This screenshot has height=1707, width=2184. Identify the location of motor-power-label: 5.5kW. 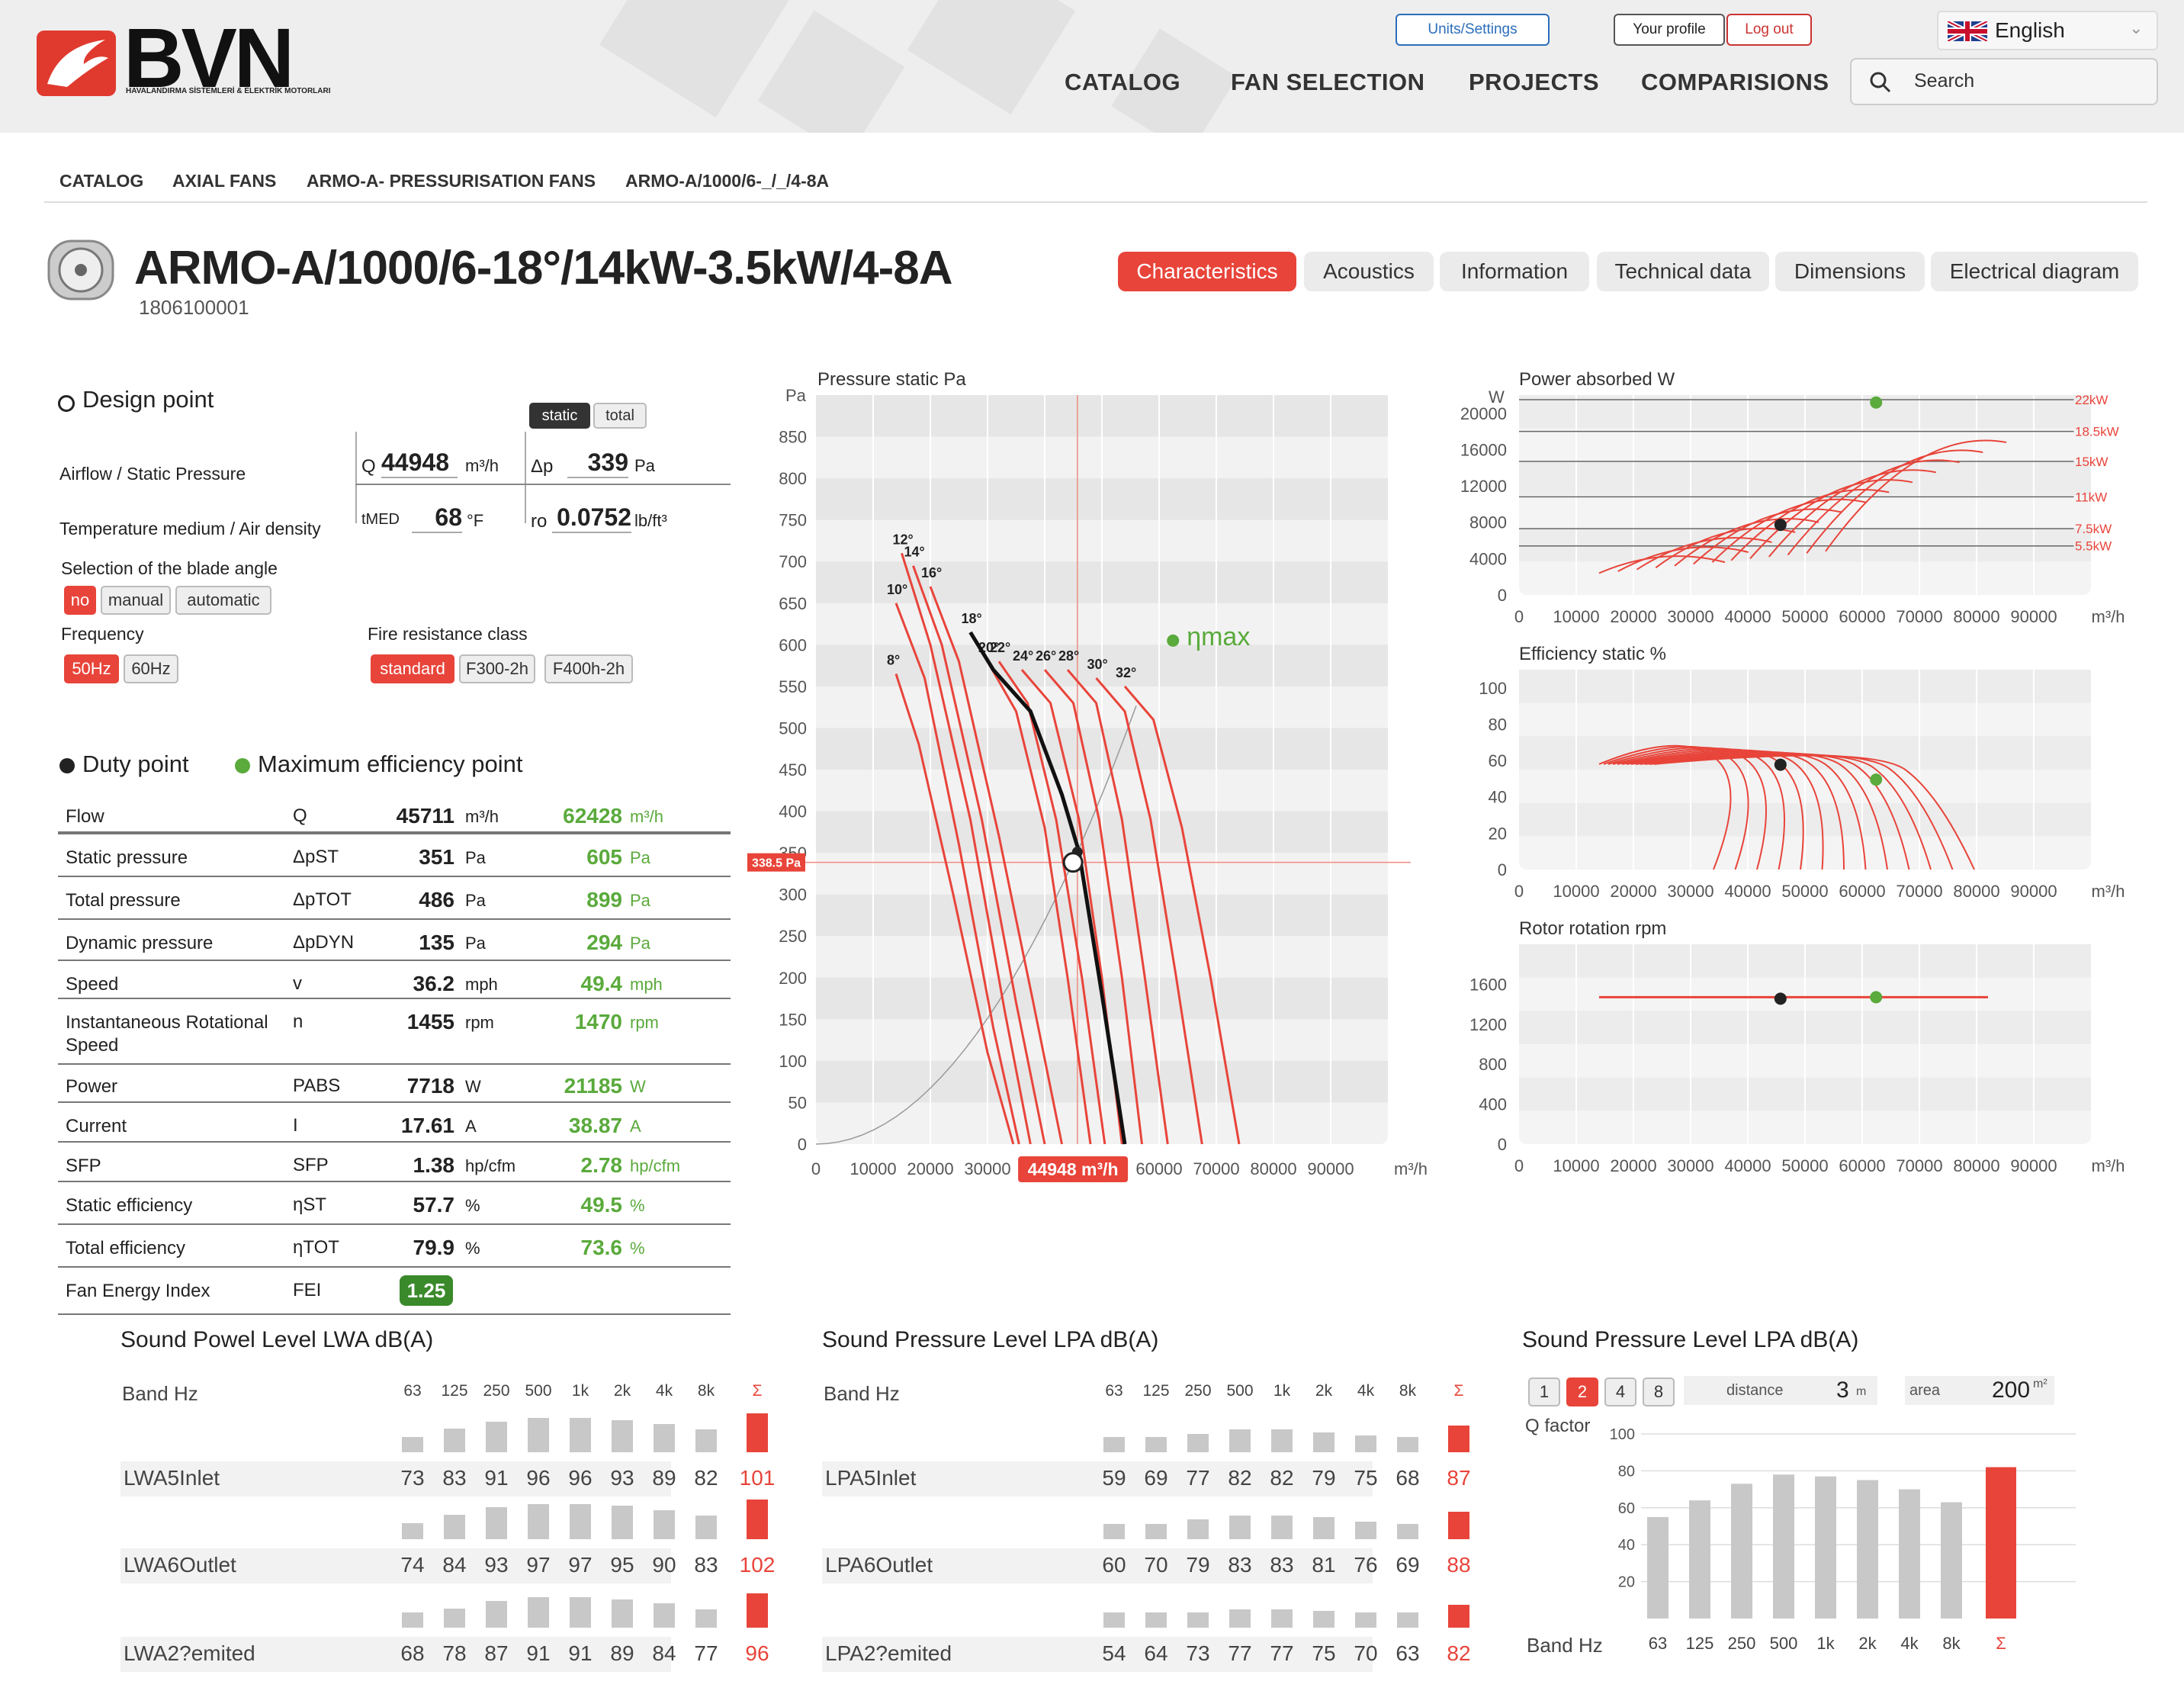
(2093, 546).